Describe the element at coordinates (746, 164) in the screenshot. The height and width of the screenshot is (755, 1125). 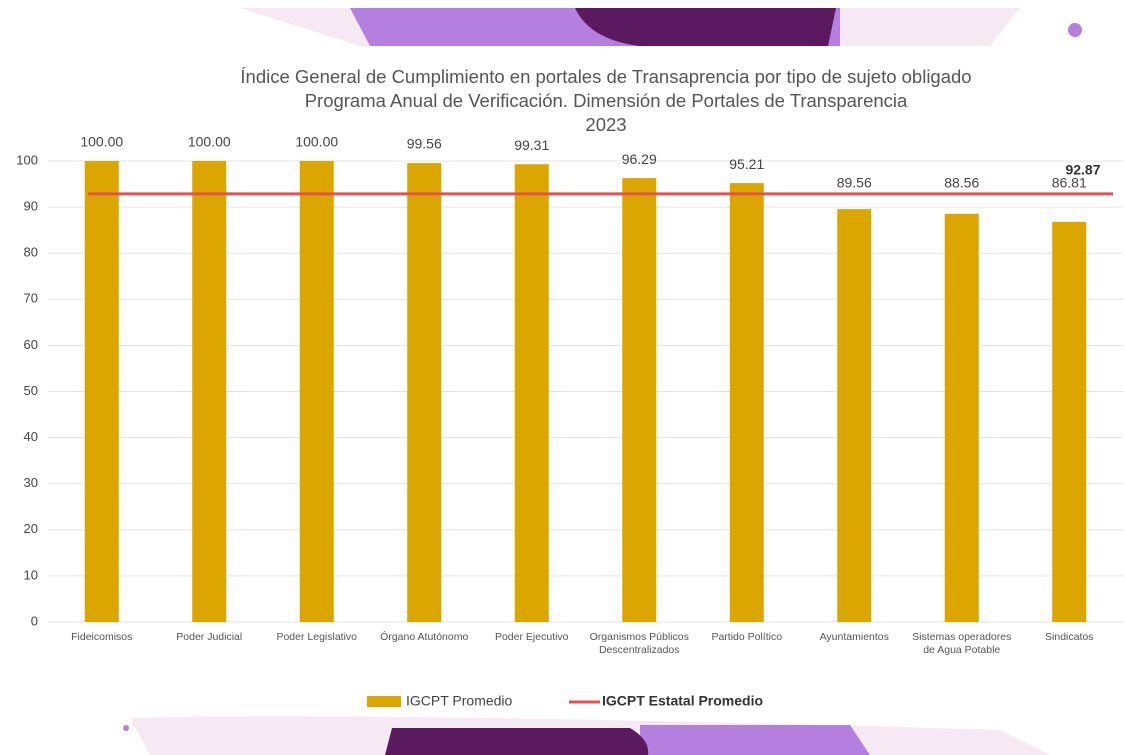
I see `value-label: 95.21` at that location.